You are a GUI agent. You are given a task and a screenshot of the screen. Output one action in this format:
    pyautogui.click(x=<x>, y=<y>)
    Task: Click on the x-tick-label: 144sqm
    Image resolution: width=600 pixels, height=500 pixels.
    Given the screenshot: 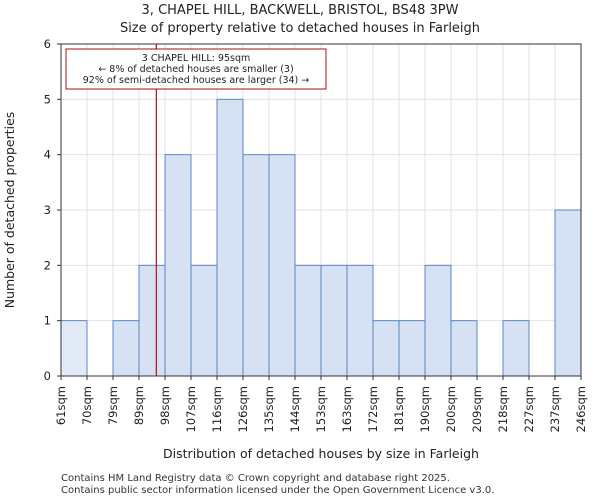 What is the action you would take?
    pyautogui.click(x=295, y=409)
    